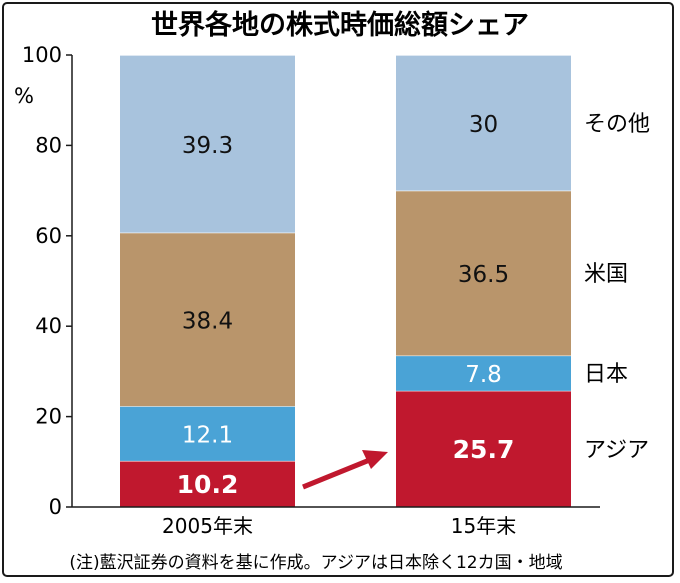 The image size is (680, 583). I want to click on data-label: 39.3, so click(207, 146).